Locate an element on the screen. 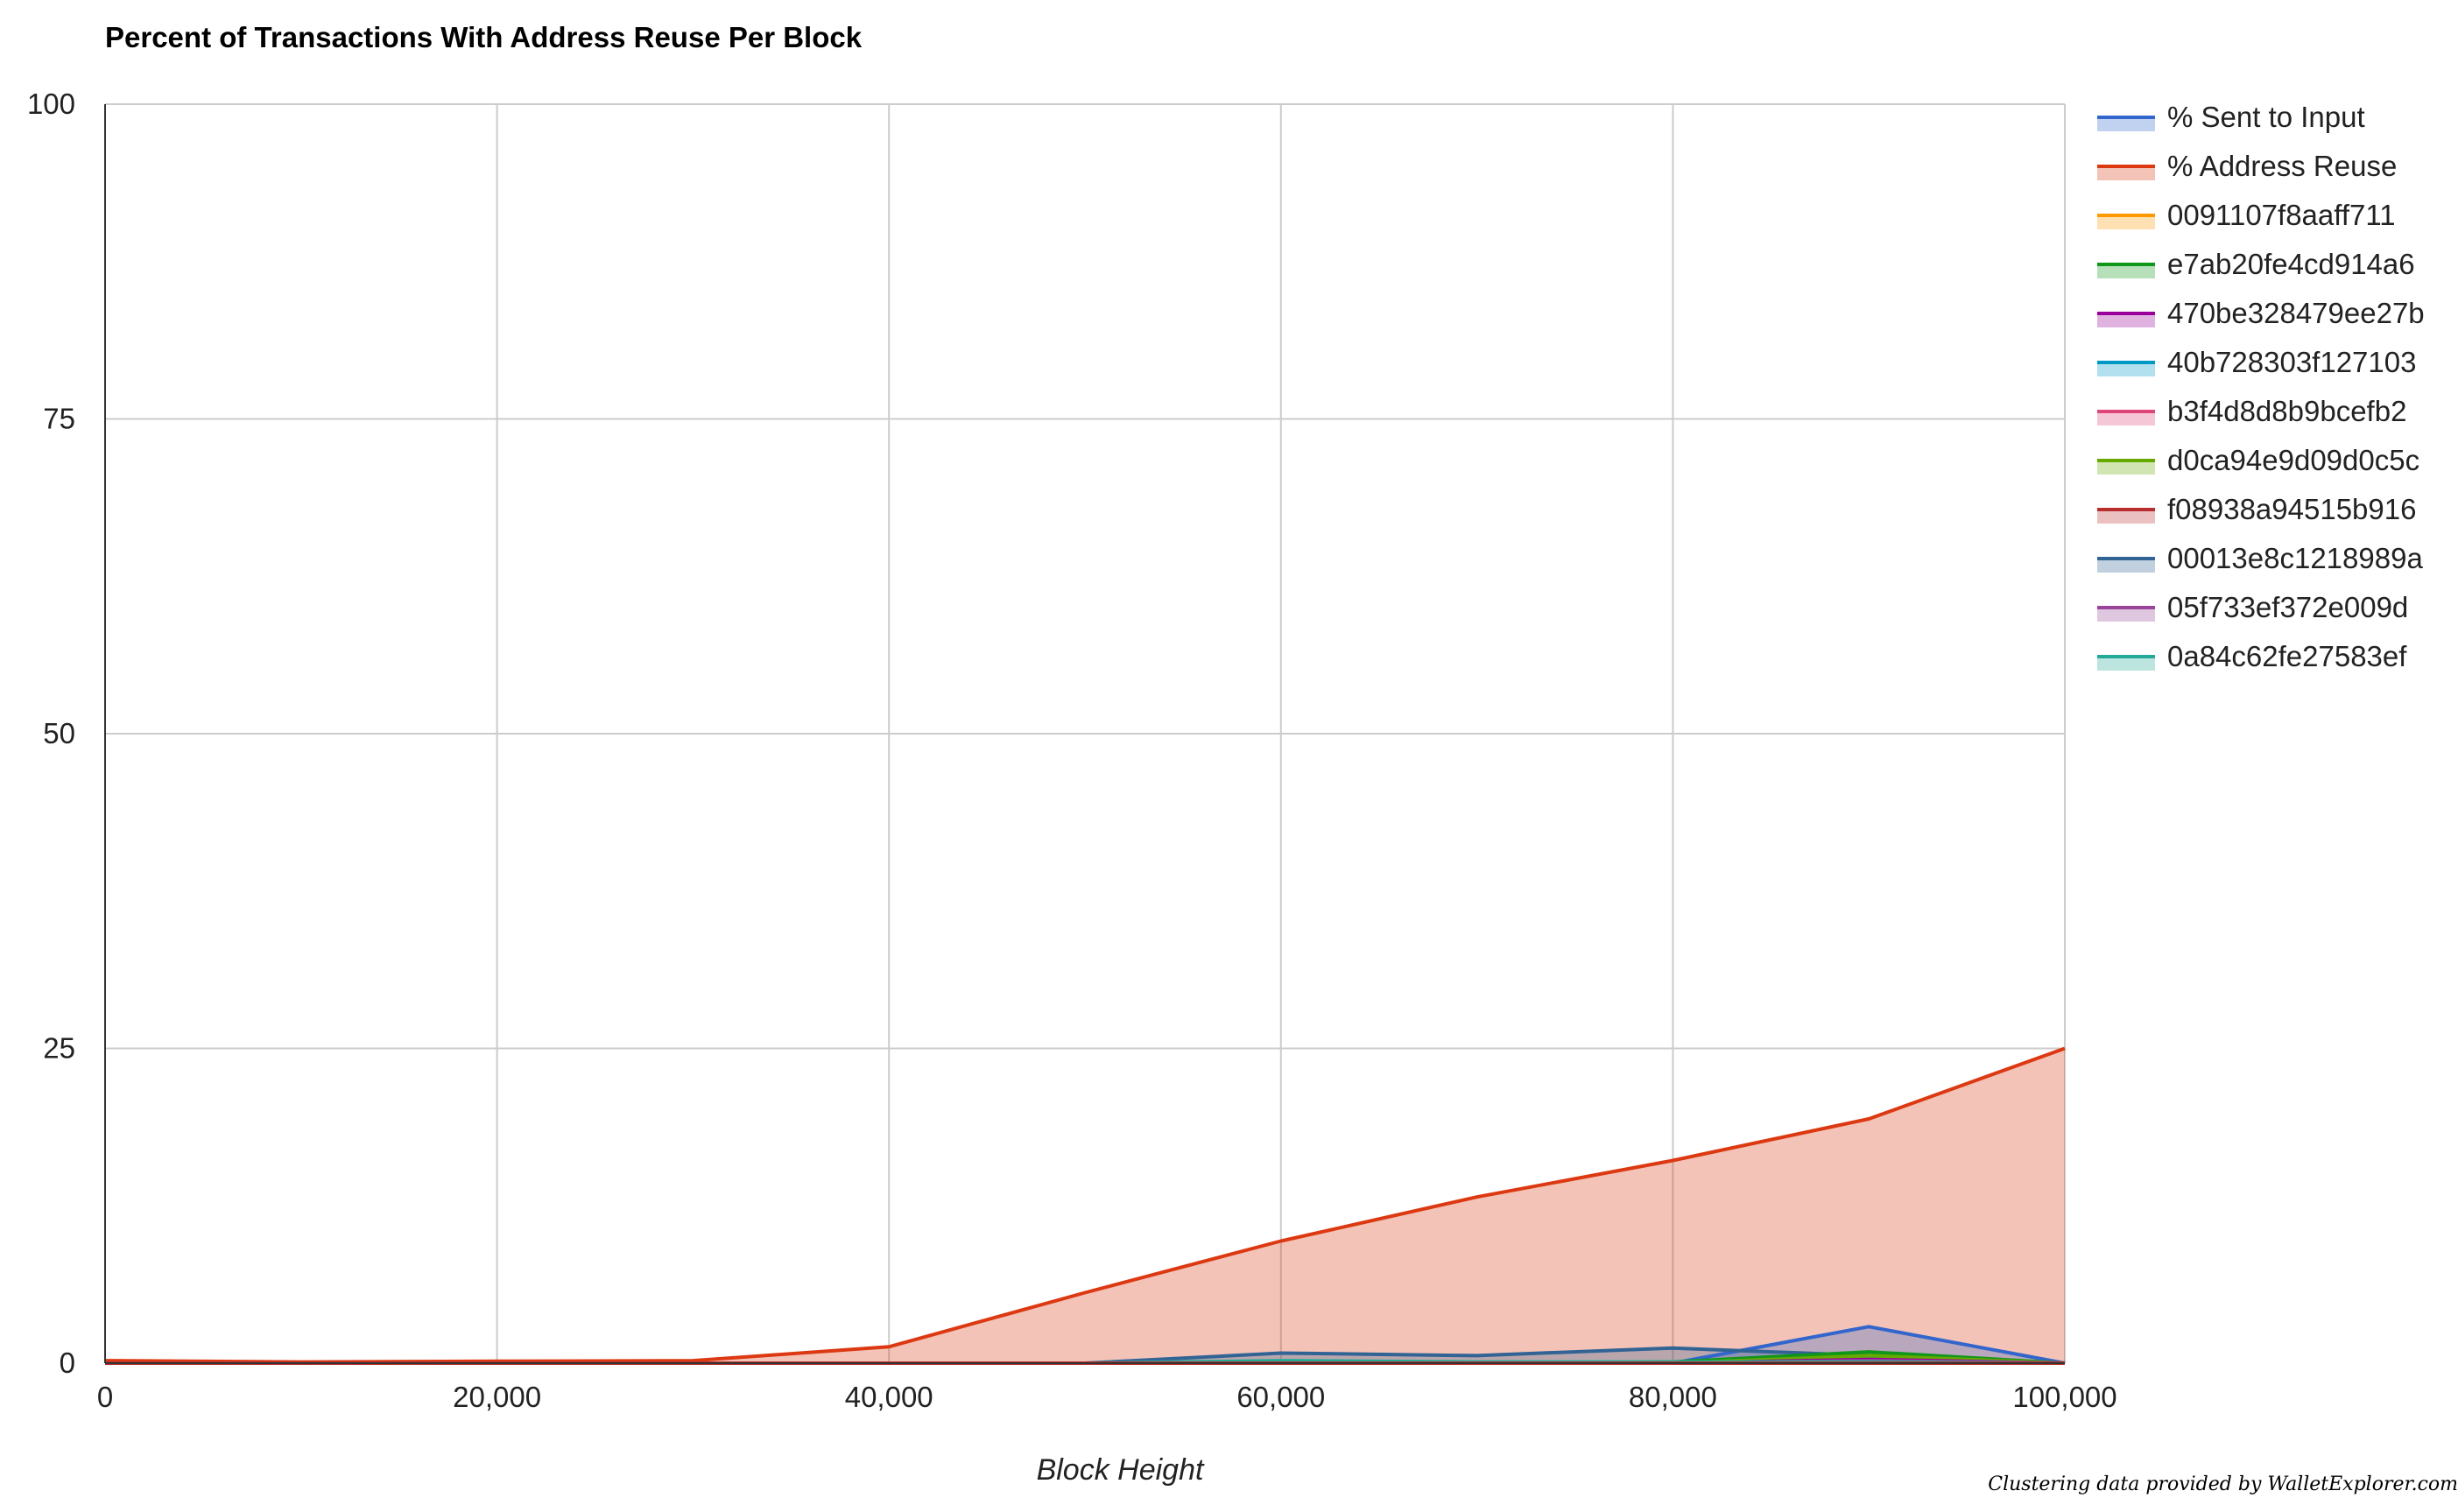 The height and width of the screenshot is (1512, 2458). x-tick-label: 20,000 is located at coordinates (497, 1397).